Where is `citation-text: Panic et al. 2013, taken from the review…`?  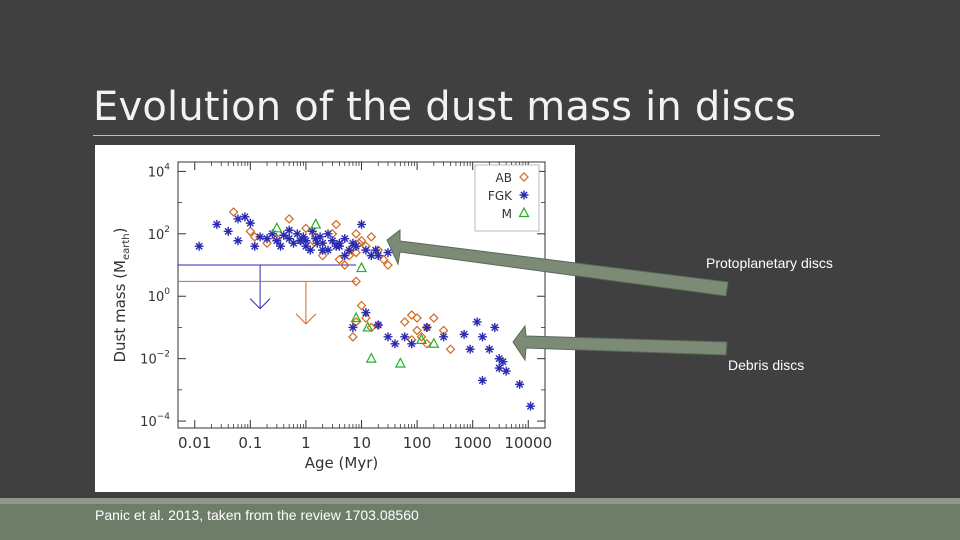
citation-text: Panic et al. 2013, taken from the review… is located at coordinates (257, 515).